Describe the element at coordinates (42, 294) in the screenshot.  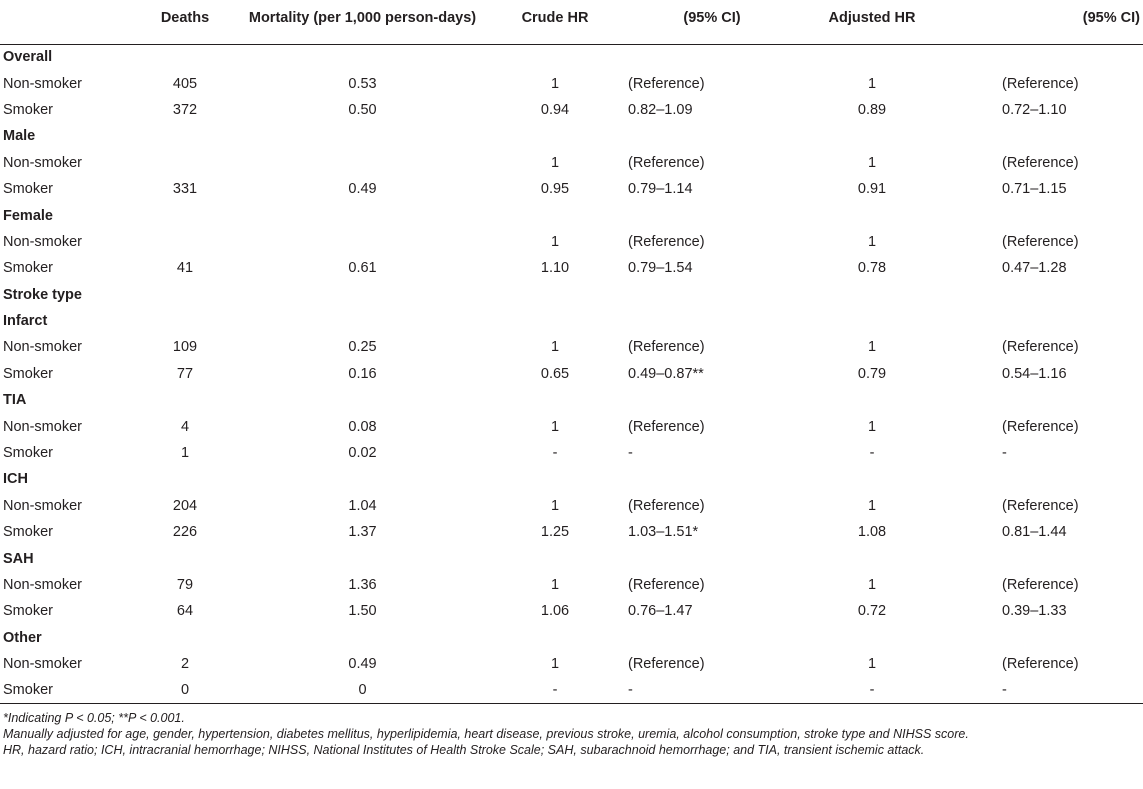
I see `section-label: Stroke type` at that location.